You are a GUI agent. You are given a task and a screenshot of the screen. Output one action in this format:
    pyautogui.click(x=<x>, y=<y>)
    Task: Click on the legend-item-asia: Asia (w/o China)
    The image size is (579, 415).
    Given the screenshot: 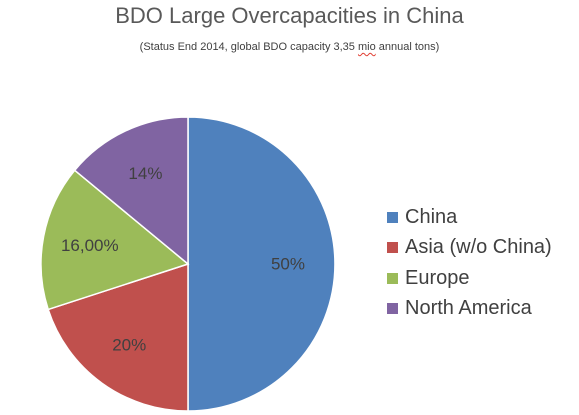 What is the action you would take?
    pyautogui.click(x=482, y=248)
    